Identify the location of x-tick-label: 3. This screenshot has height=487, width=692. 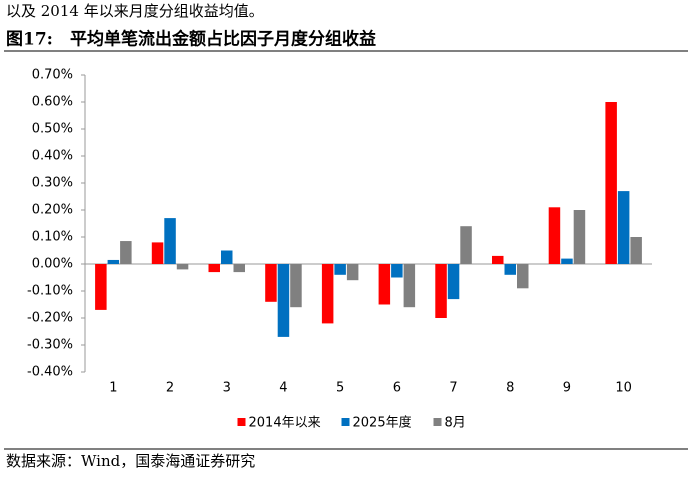
(227, 388).